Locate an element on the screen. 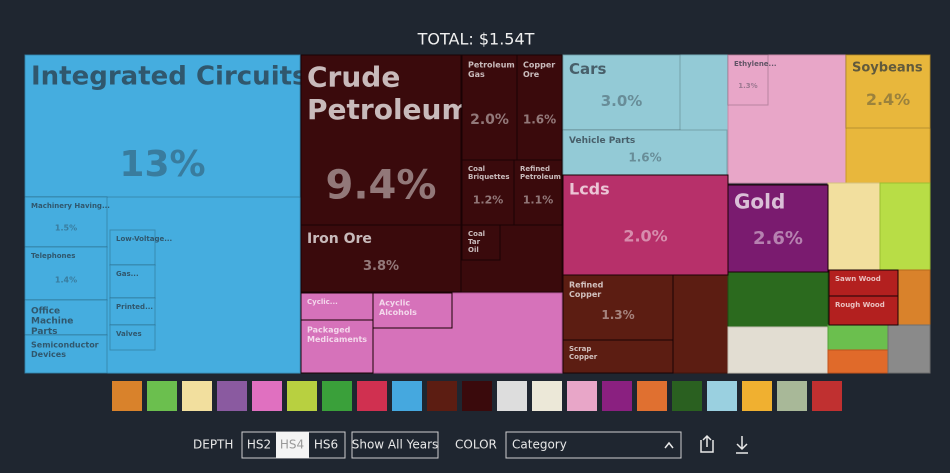  depth-option: HS4 is located at coordinates (292, 445).